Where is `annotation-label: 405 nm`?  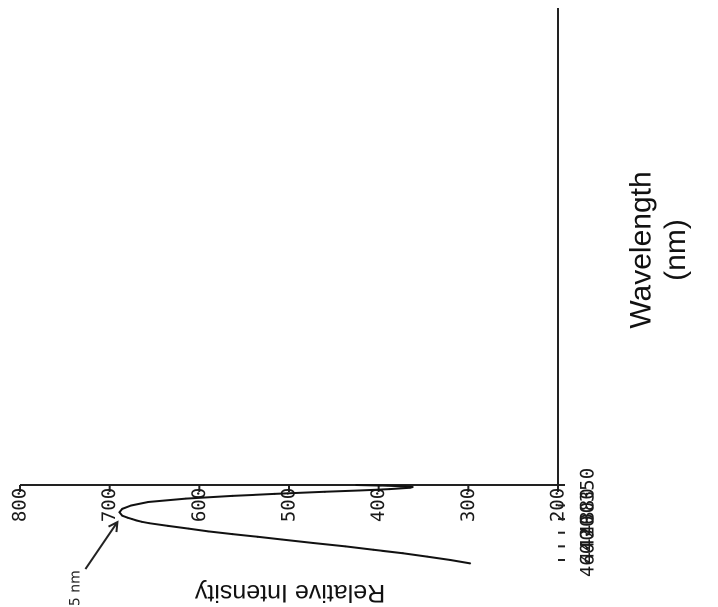
annotation-label: 405 nm is located at coordinates (75, 588).